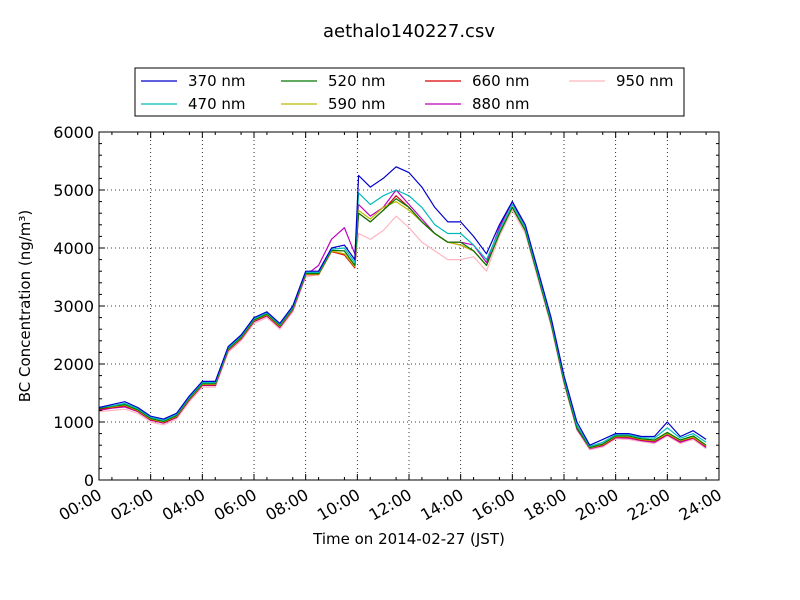 Image resolution: width=800 pixels, height=600 pixels. What do you see at coordinates (493, 505) in the screenshot?
I see `x-tick-label: 16:00` at bounding box center [493, 505].